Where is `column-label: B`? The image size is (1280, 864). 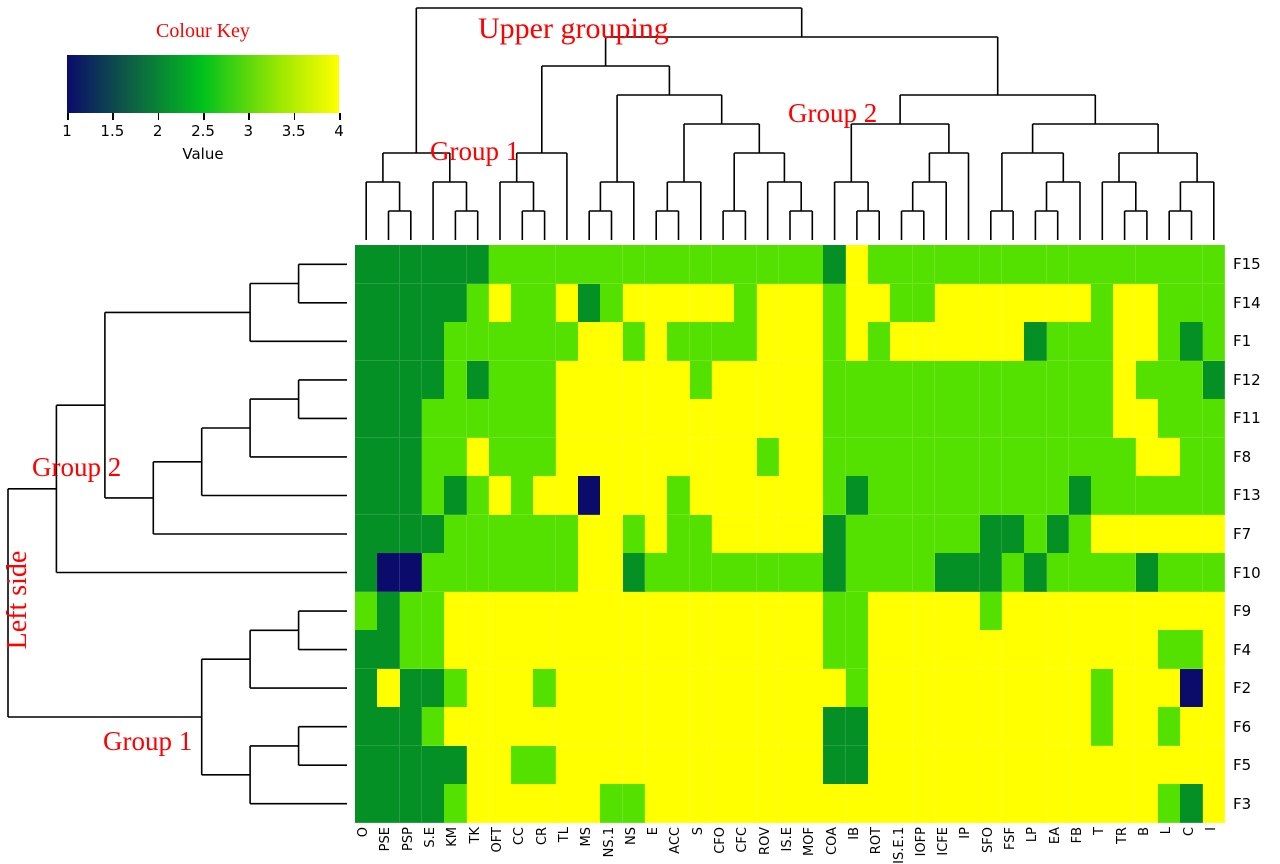
column-label: B is located at coordinates (1144, 831).